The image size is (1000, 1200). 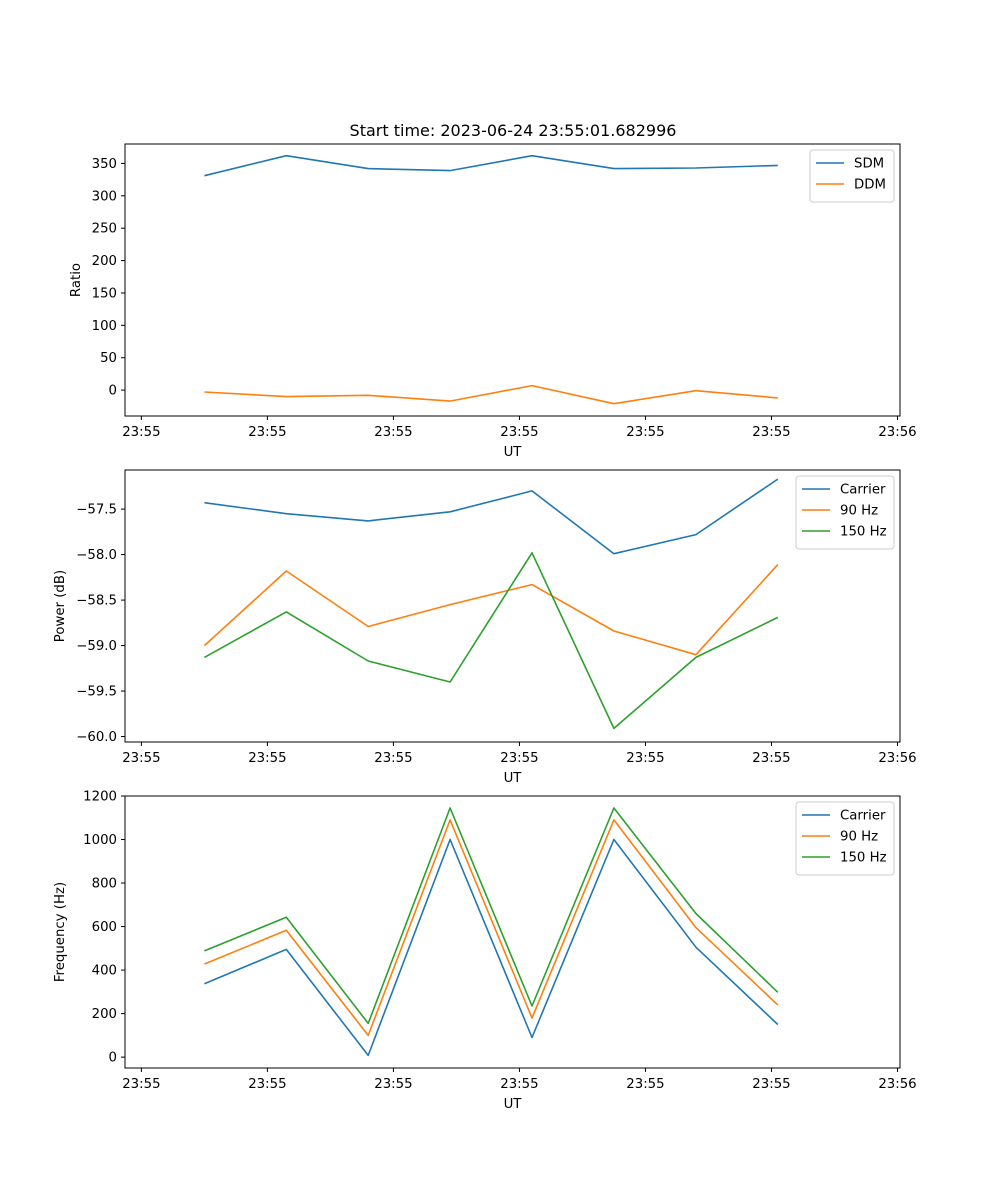 I want to click on y-tick-label: 800, so click(x=104, y=884).